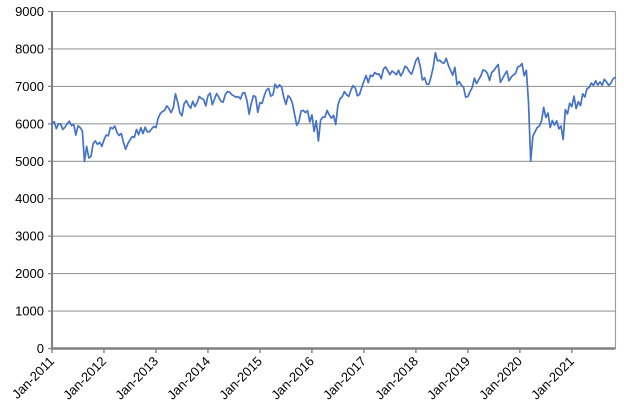  Describe the element at coordinates (29, 198) in the screenshot. I see `y-tick-label: 4000` at that location.